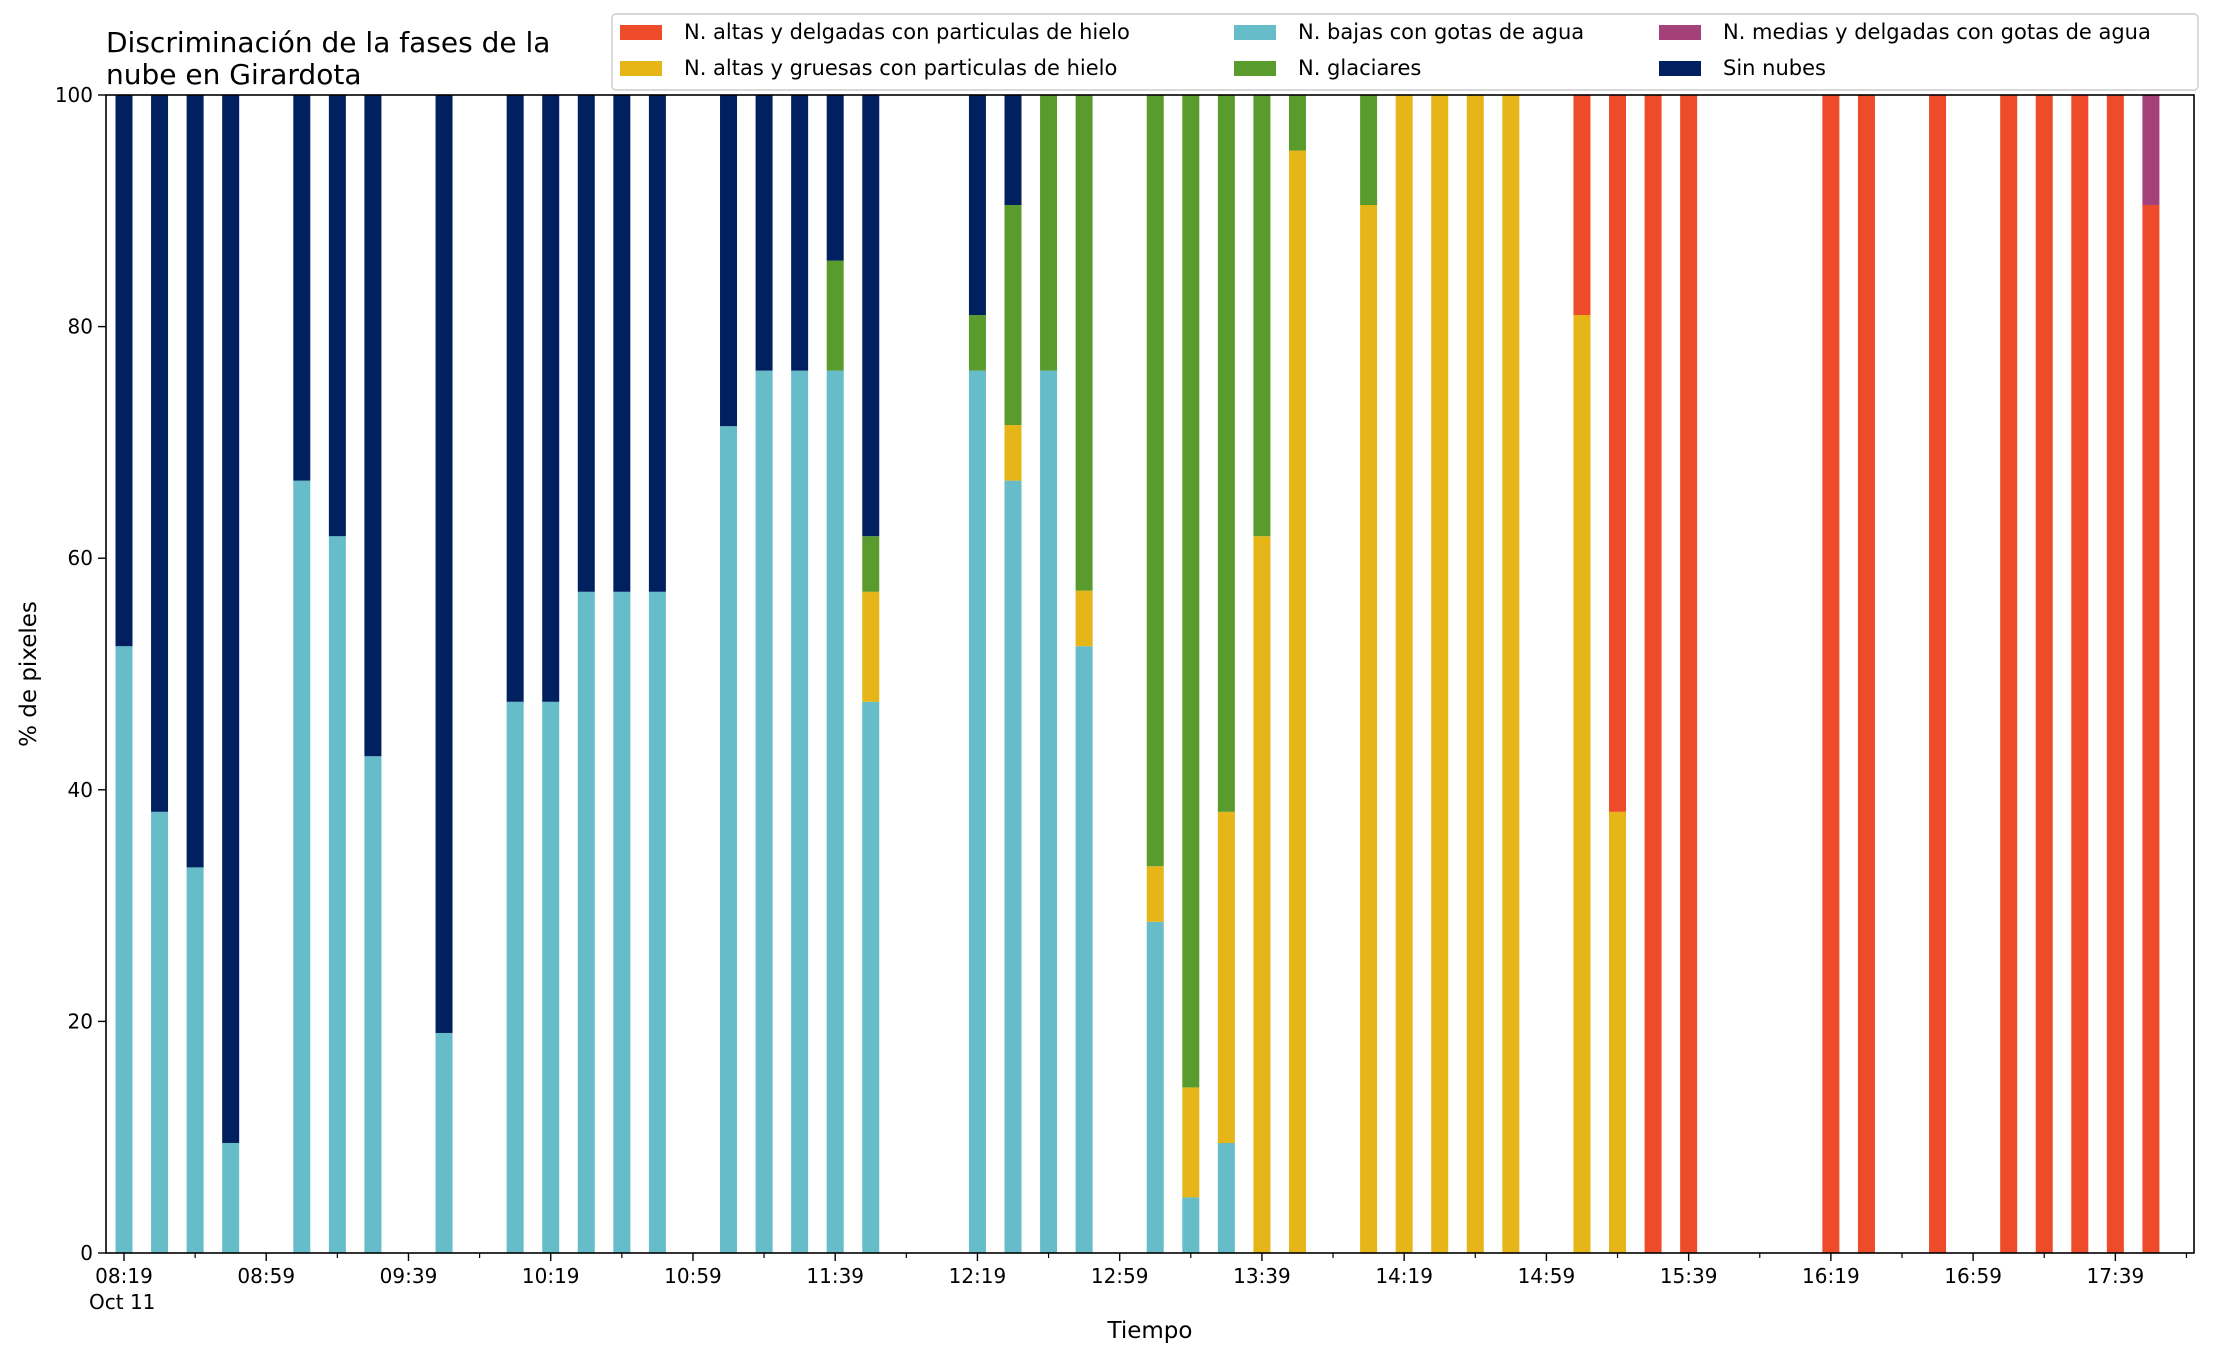 The height and width of the screenshot is (1355, 2216). I want to click on x-tick-label-6: 12:19, so click(978, 1276).